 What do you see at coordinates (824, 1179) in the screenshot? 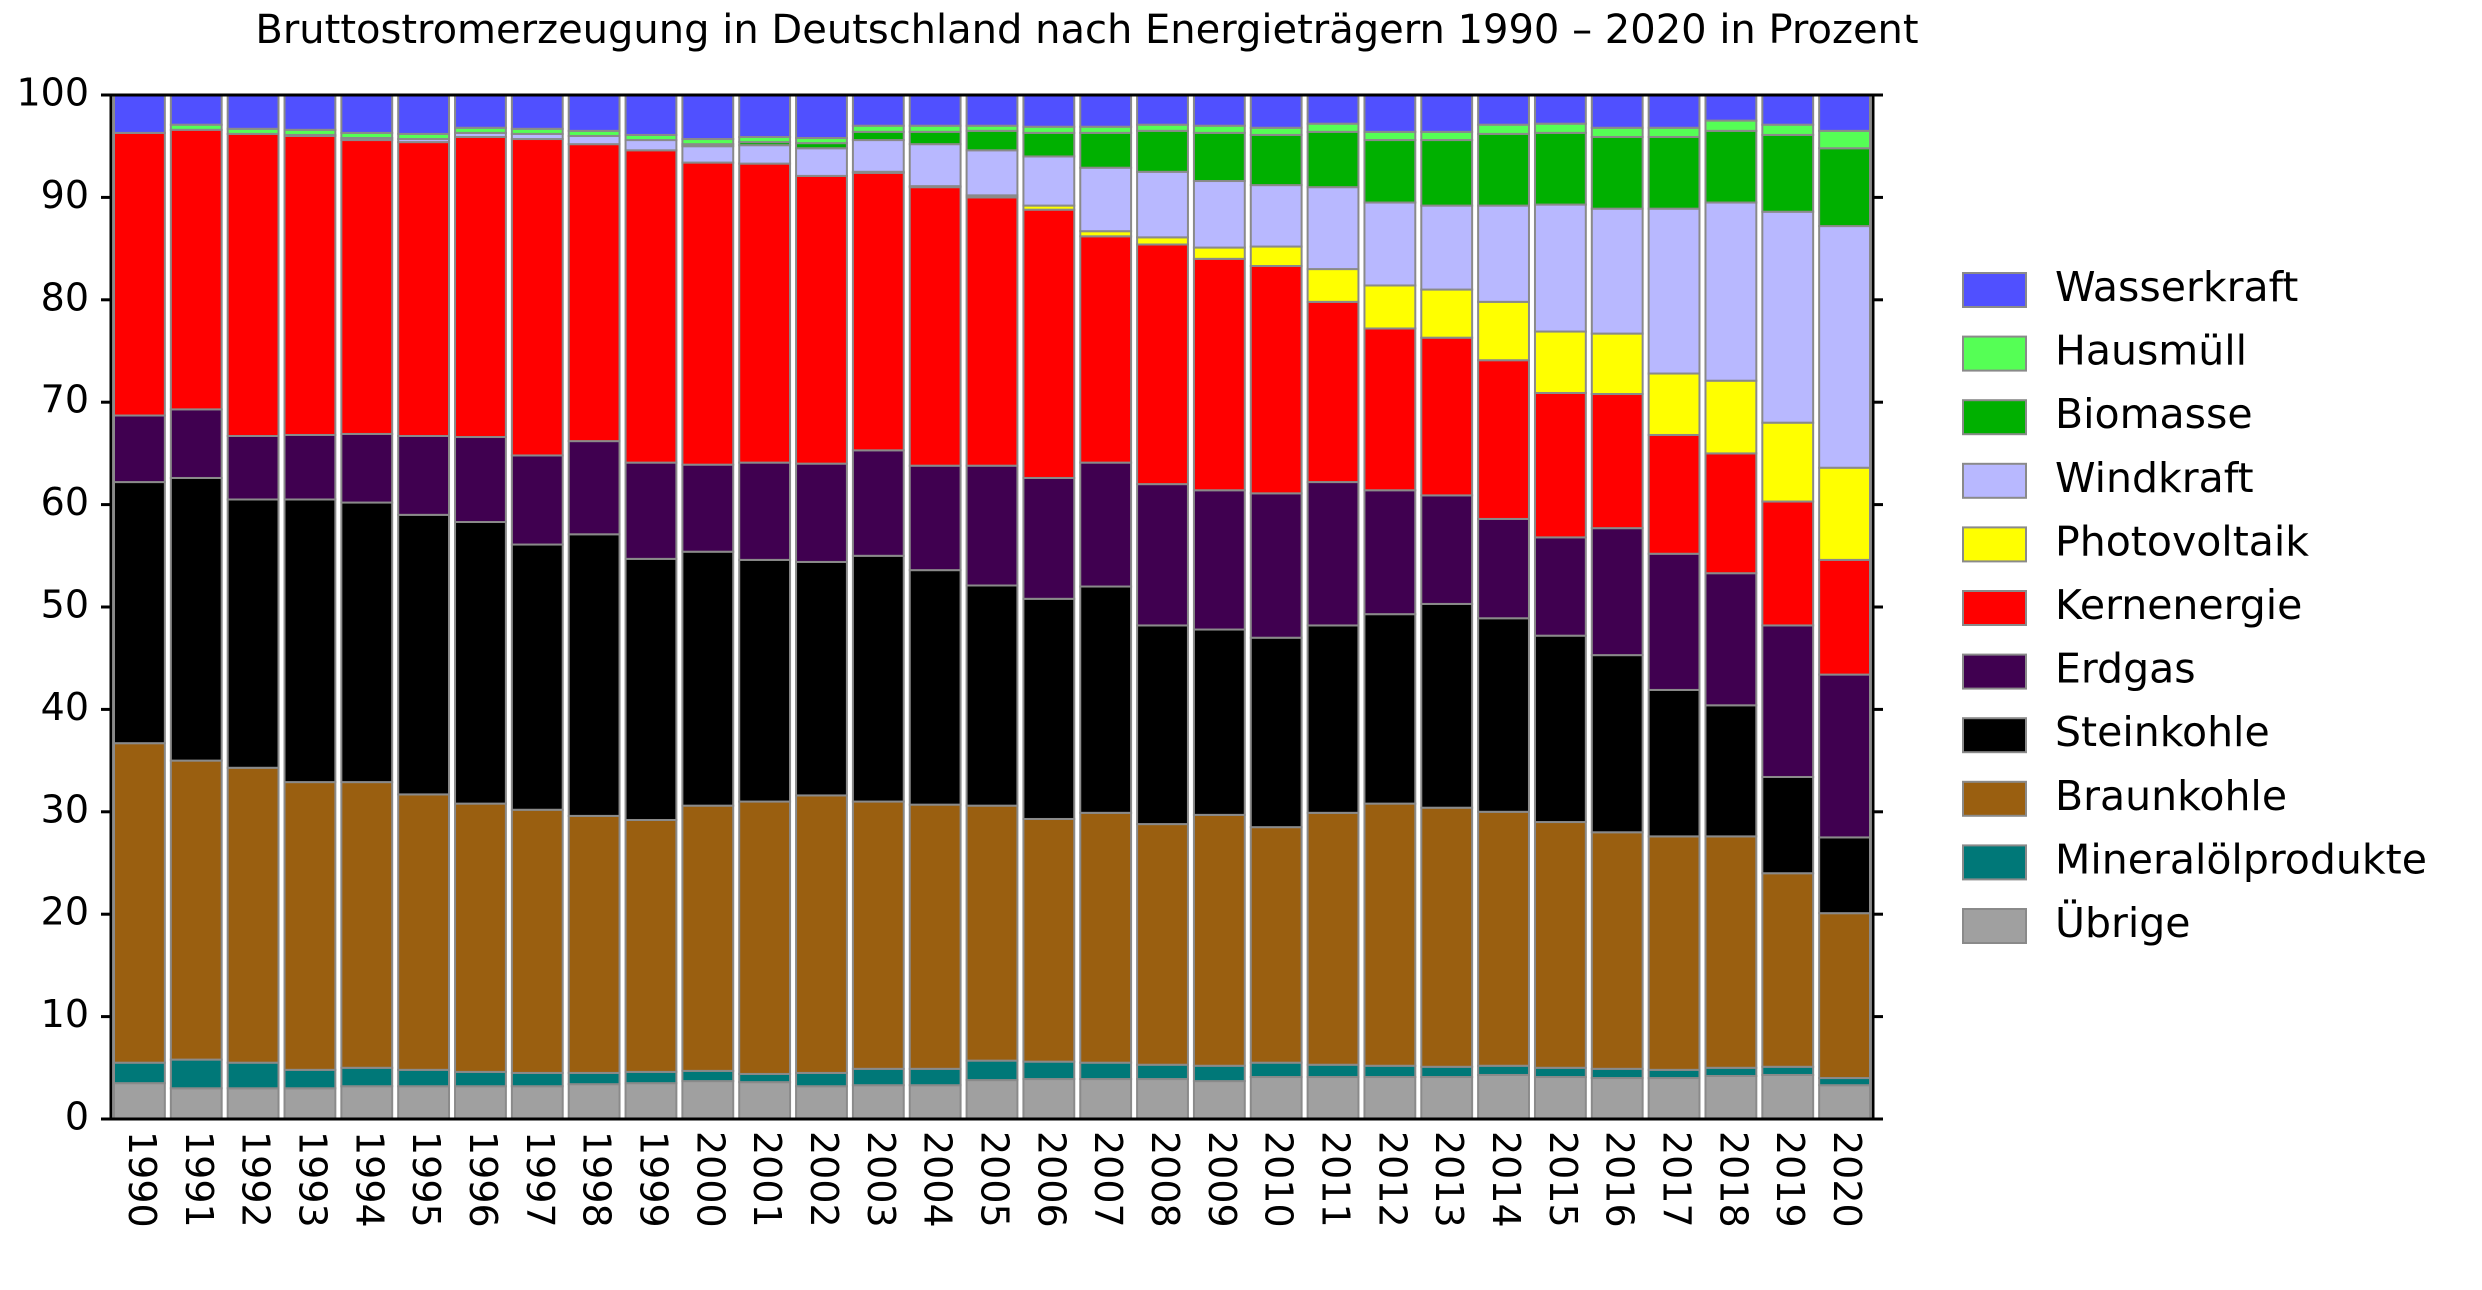
I see `x-tick-label: 2002` at bounding box center [824, 1179].